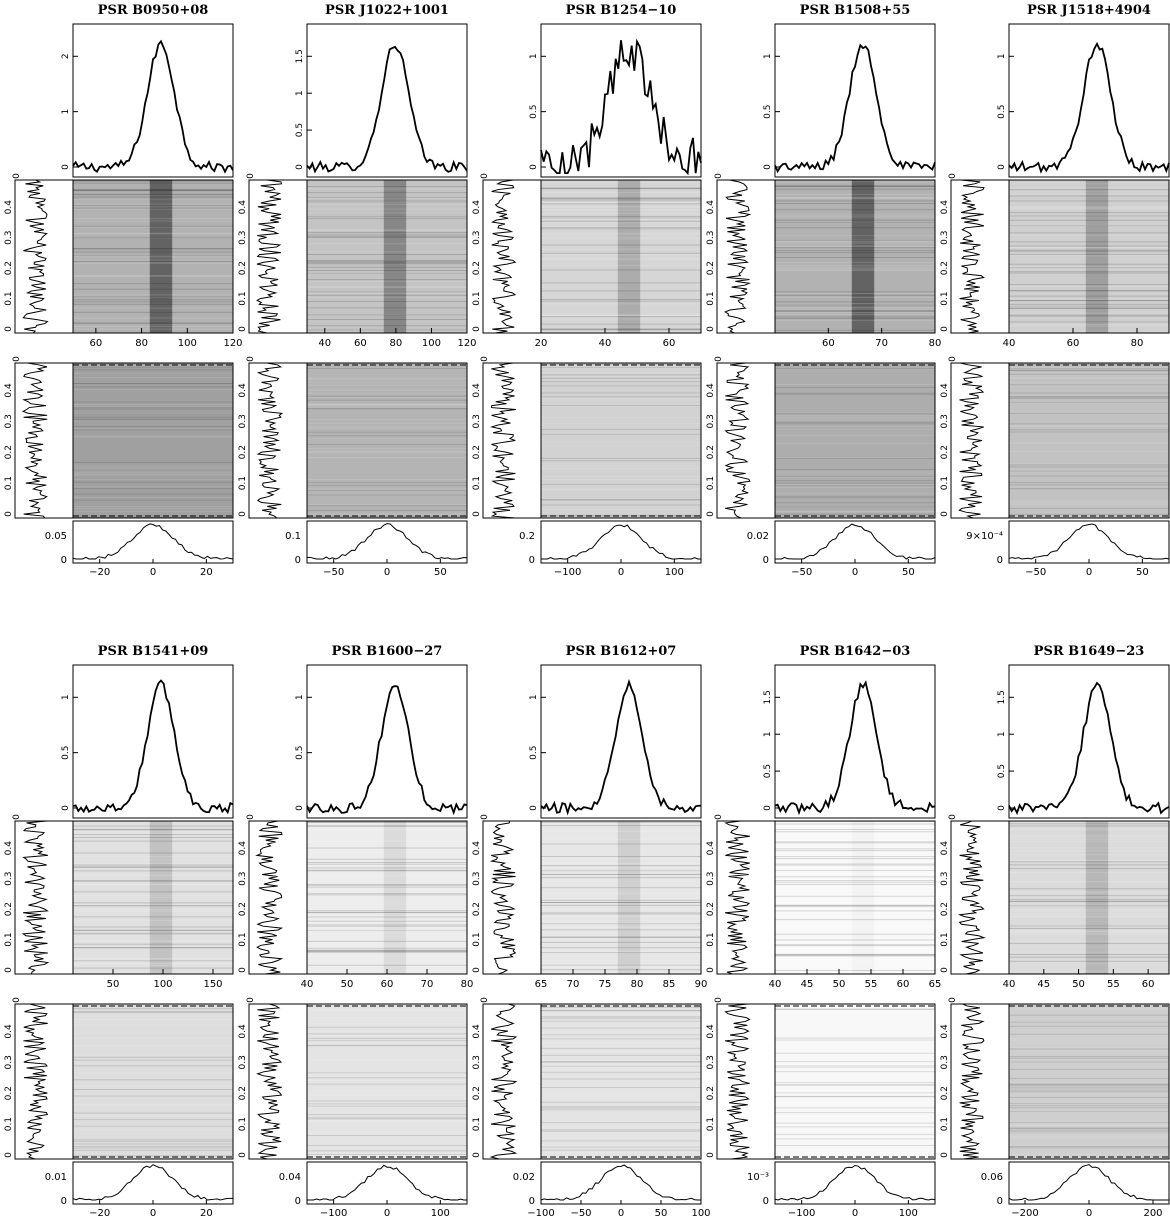  I want to click on stack-xtick-label: 75, so click(605, 984).